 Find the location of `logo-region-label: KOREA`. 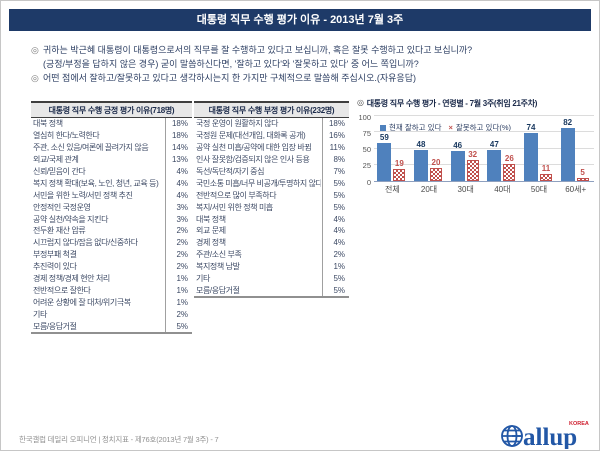

logo-region-label: KOREA is located at coordinates (579, 424).